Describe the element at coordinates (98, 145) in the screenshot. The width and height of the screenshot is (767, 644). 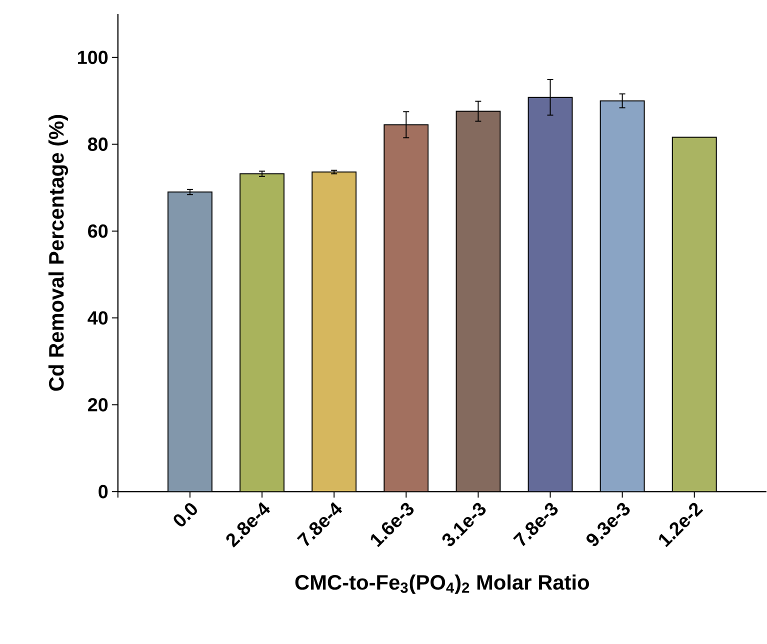
I see `y-tick-label: 80` at that location.